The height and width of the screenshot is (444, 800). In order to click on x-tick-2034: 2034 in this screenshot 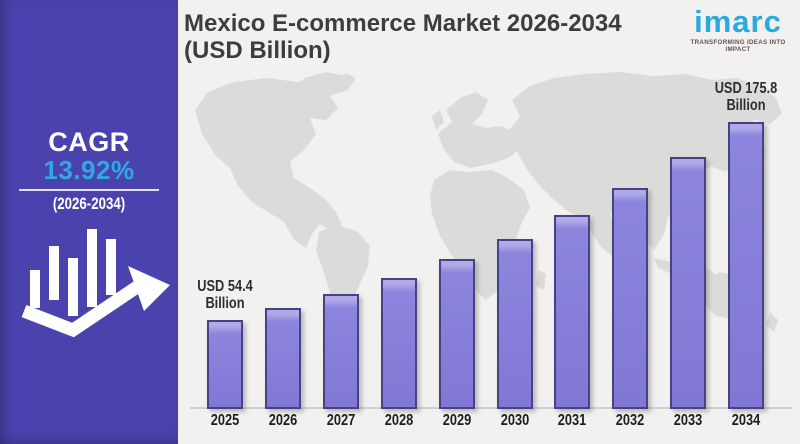, I will do `click(746, 420)`.